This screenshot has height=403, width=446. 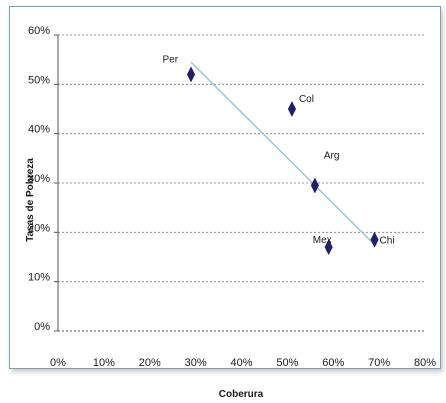 What do you see at coordinates (379, 363) in the screenshot?
I see `x-tick-label: 70%` at bounding box center [379, 363].